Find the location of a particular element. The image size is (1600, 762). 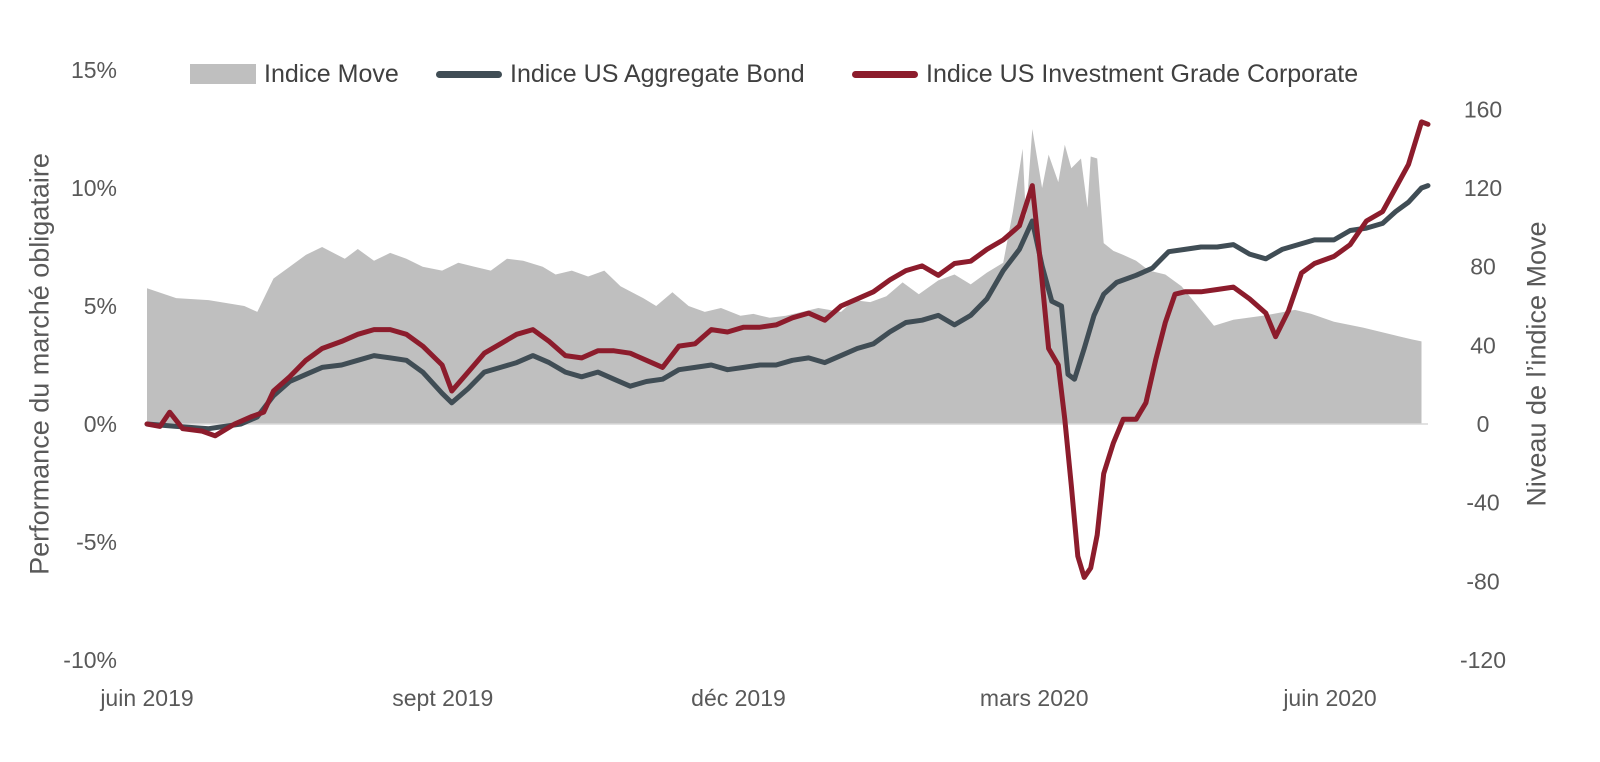

left-tick-label: 10% is located at coordinates (94, 188).